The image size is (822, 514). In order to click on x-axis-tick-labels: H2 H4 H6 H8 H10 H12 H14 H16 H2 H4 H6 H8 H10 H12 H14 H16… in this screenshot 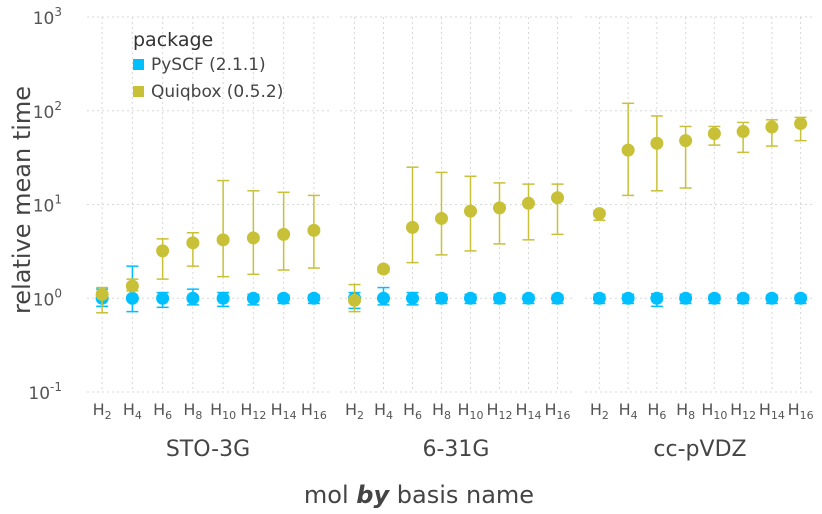, I will do `click(453, 411)`.